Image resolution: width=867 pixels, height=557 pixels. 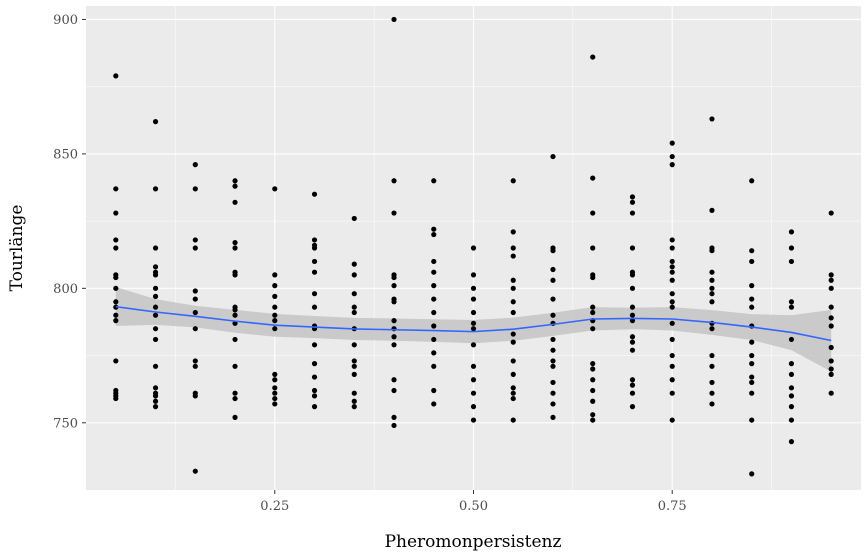 I want to click on y-tick-label: 900, so click(x=65, y=20).